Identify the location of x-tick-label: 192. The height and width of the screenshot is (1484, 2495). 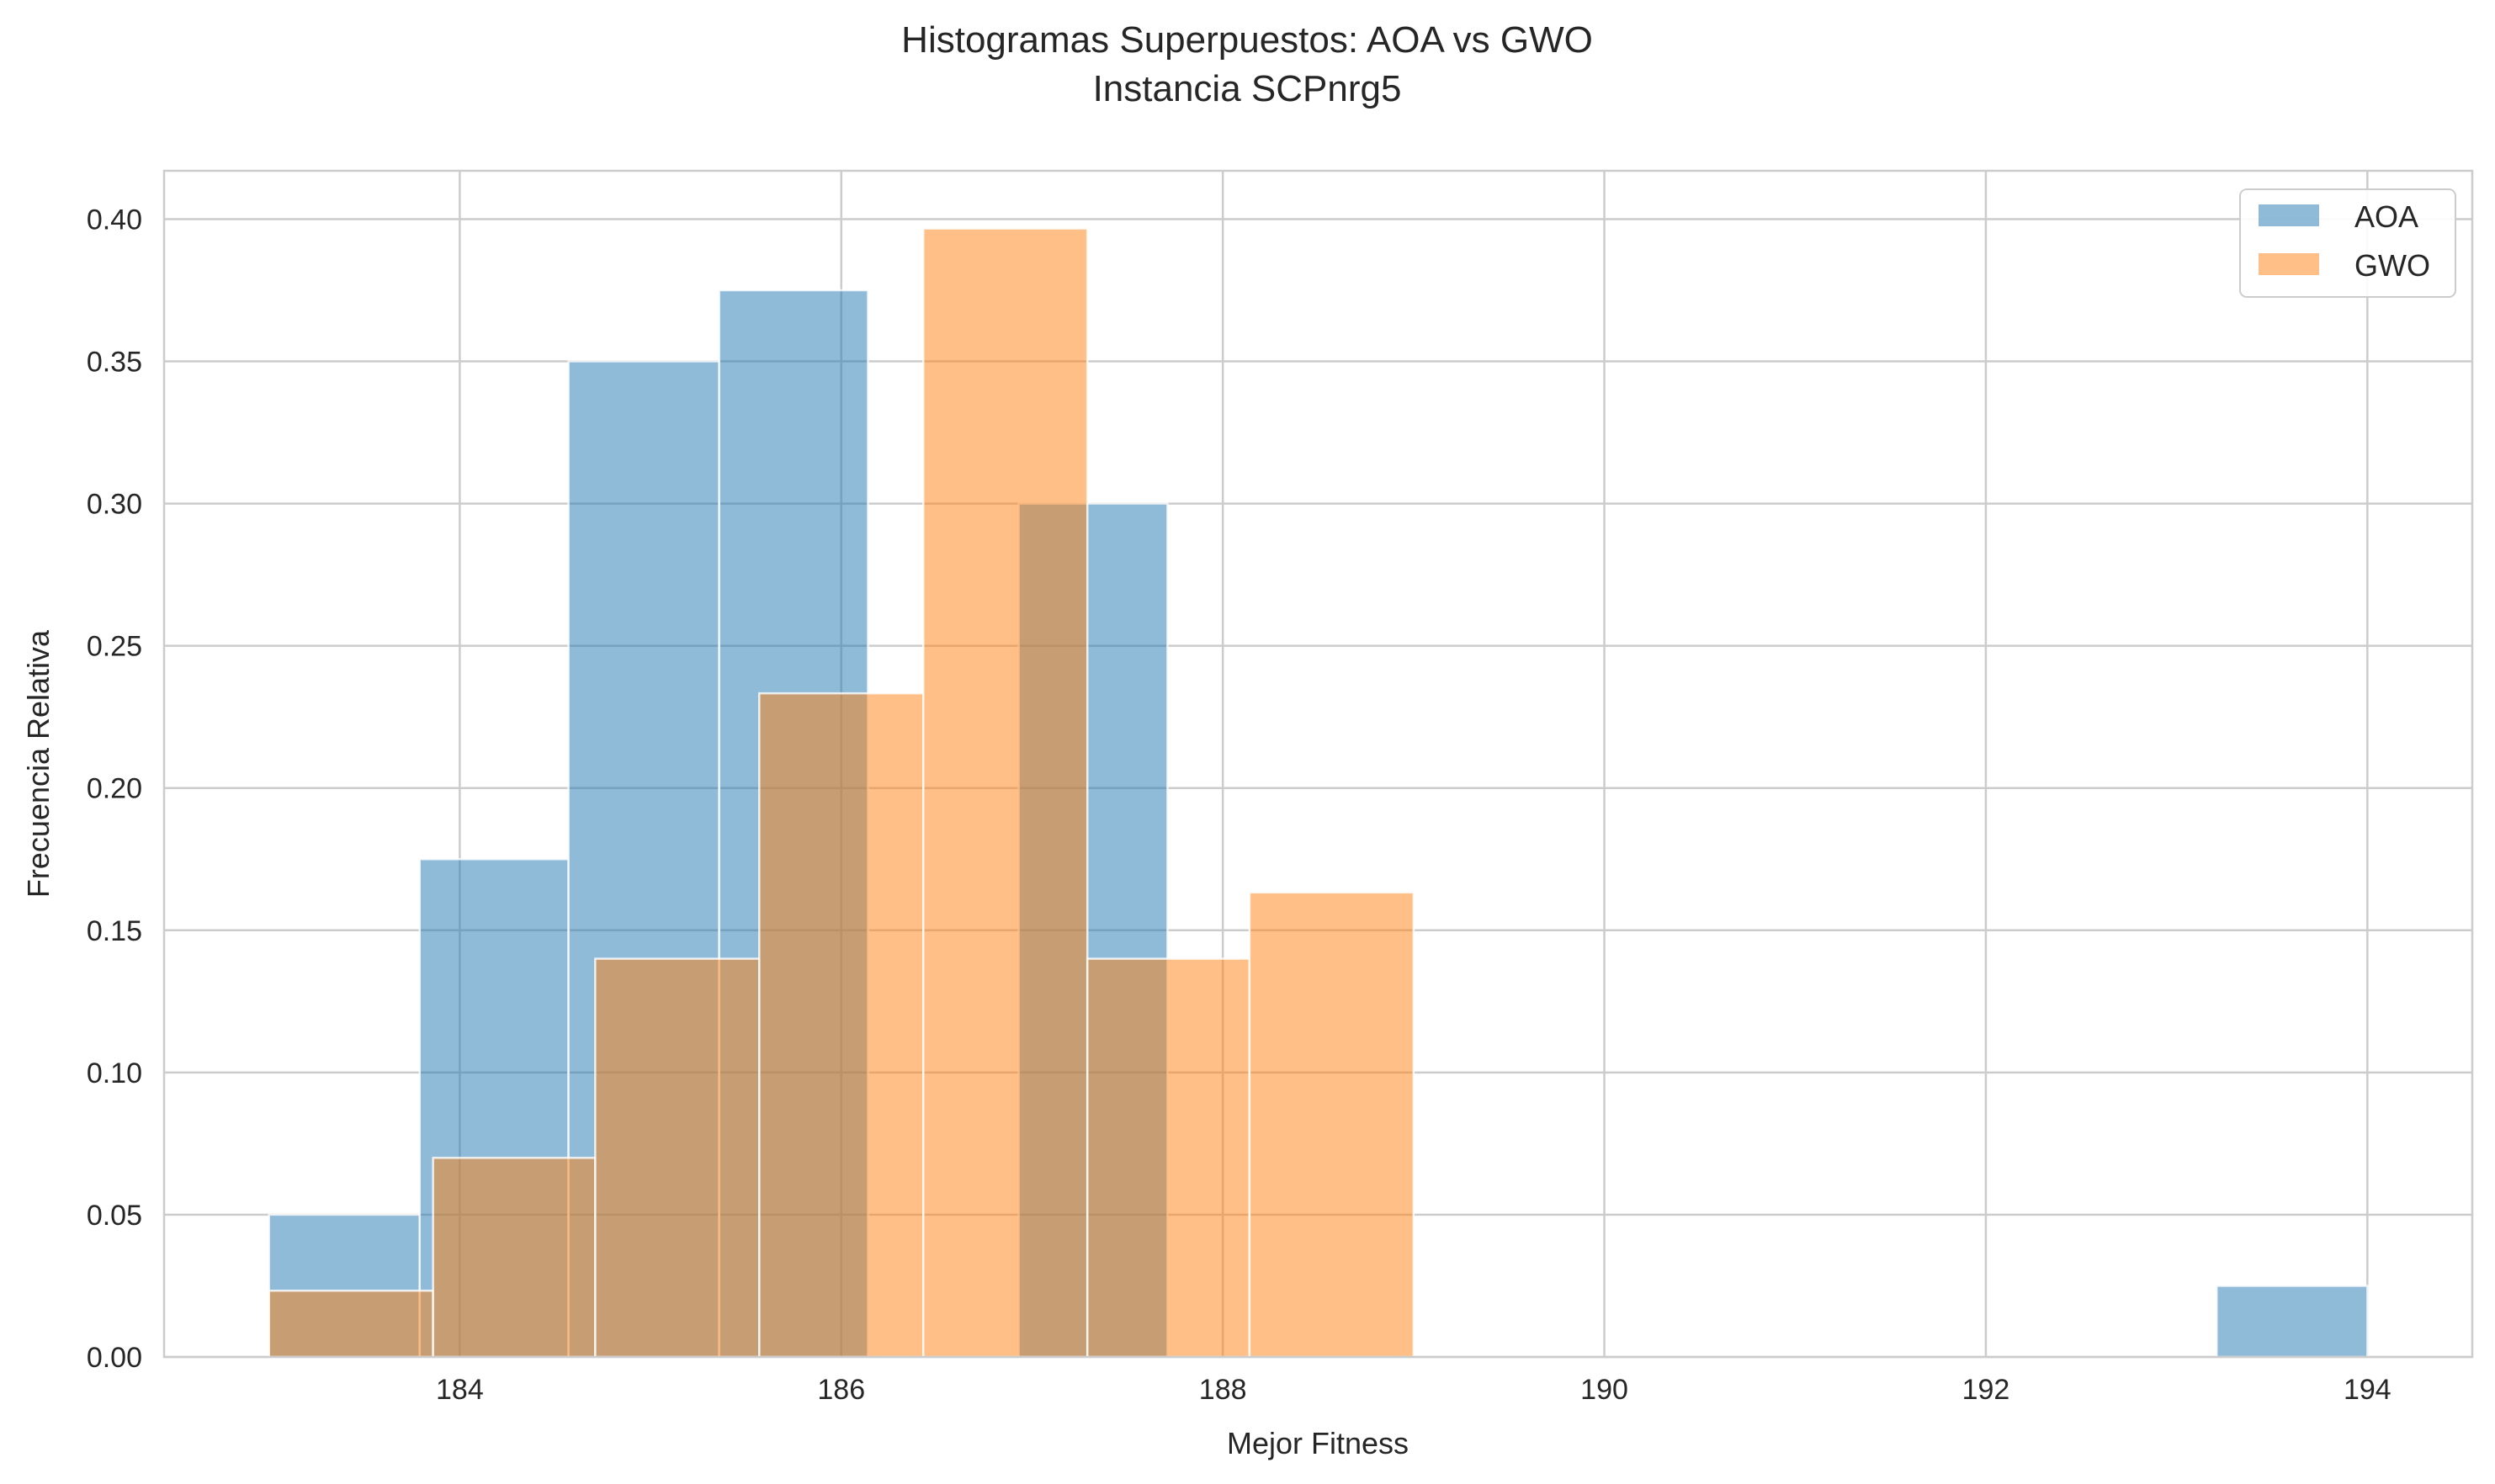
(1986, 1390).